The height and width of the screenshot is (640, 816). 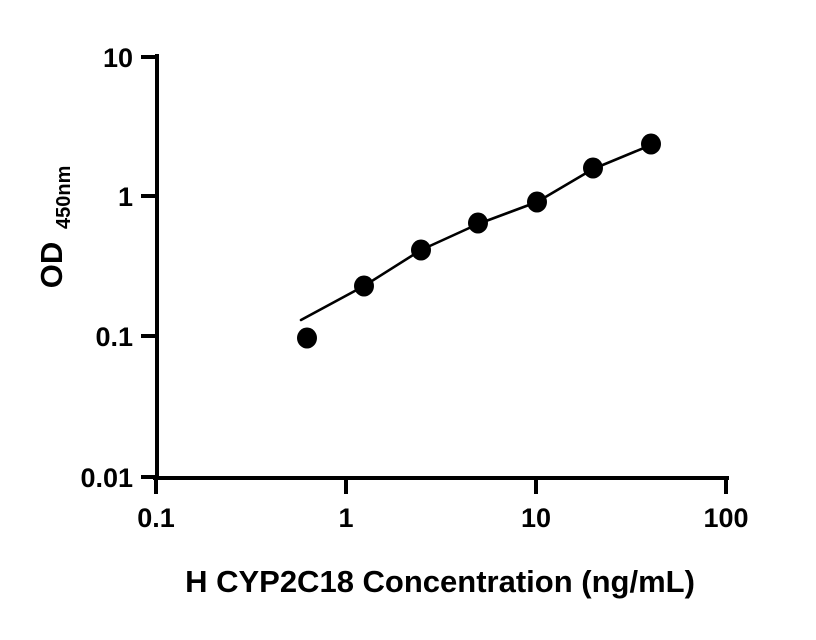 What do you see at coordinates (442, 518) in the screenshot?
I see `x-axis-tick-labels: 0.1 1 10 100` at bounding box center [442, 518].